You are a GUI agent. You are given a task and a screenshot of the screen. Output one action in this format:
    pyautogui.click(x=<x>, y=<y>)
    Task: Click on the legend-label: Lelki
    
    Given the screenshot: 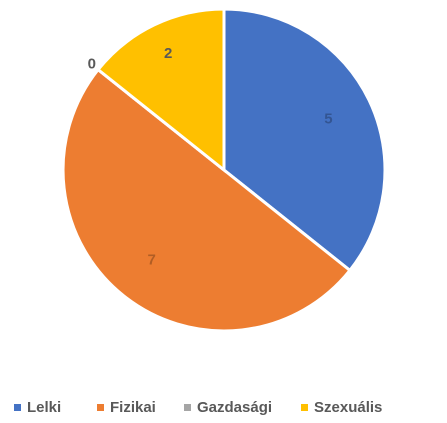 What is the action you would take?
    pyautogui.click(x=44, y=407)
    